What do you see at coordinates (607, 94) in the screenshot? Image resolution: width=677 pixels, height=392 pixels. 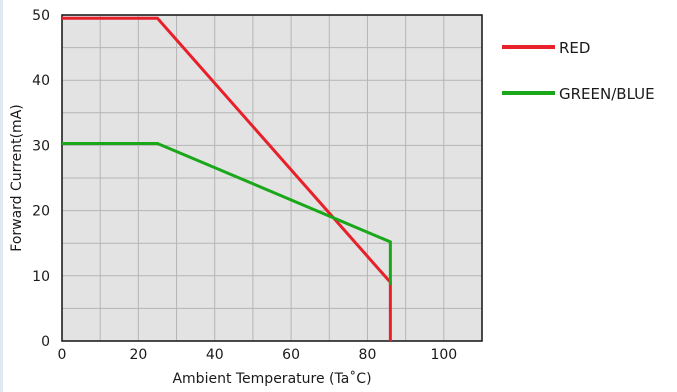 I see `legend-label-1: GREEN/BLUE` at bounding box center [607, 94].